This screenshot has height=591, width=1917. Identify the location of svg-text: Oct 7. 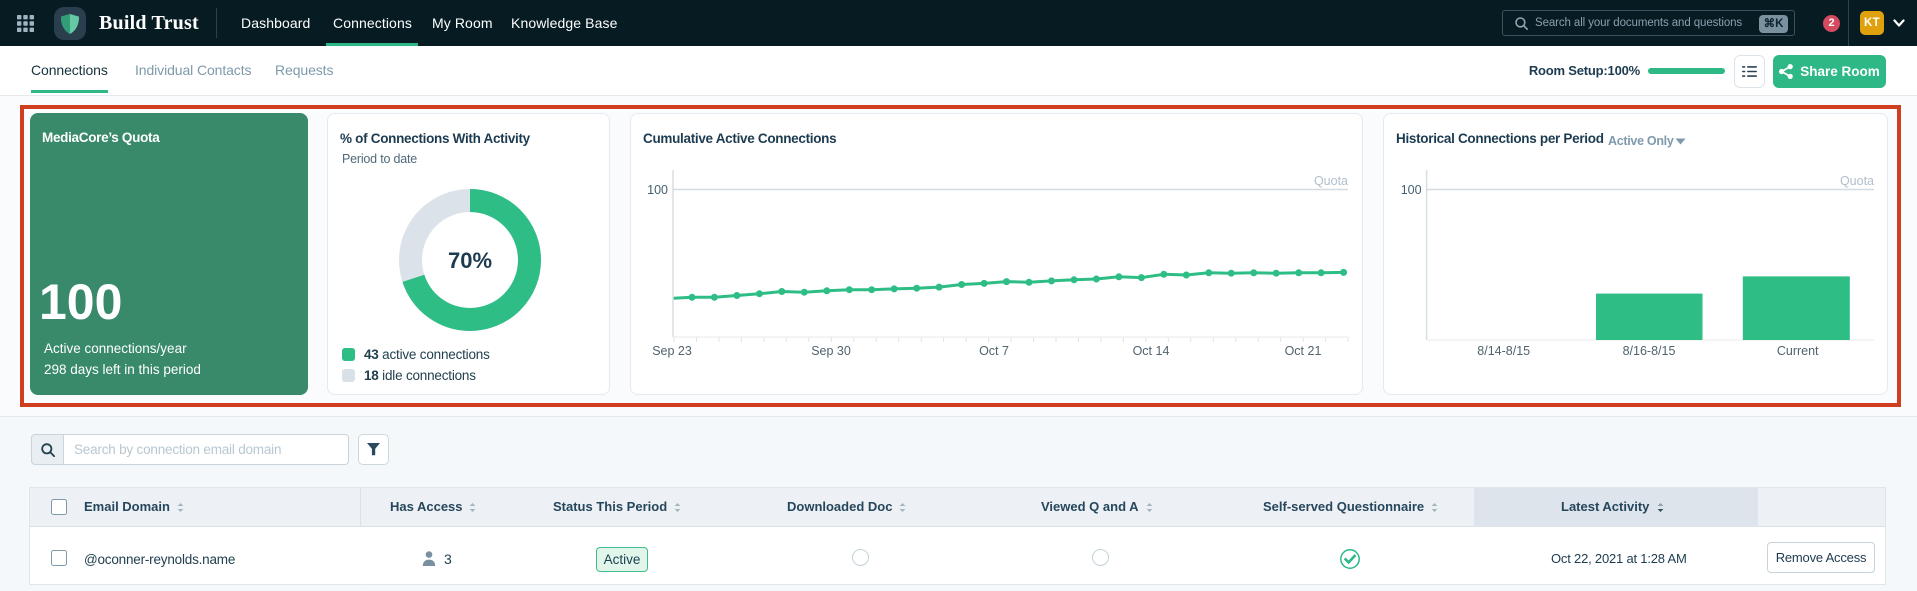
(994, 351).